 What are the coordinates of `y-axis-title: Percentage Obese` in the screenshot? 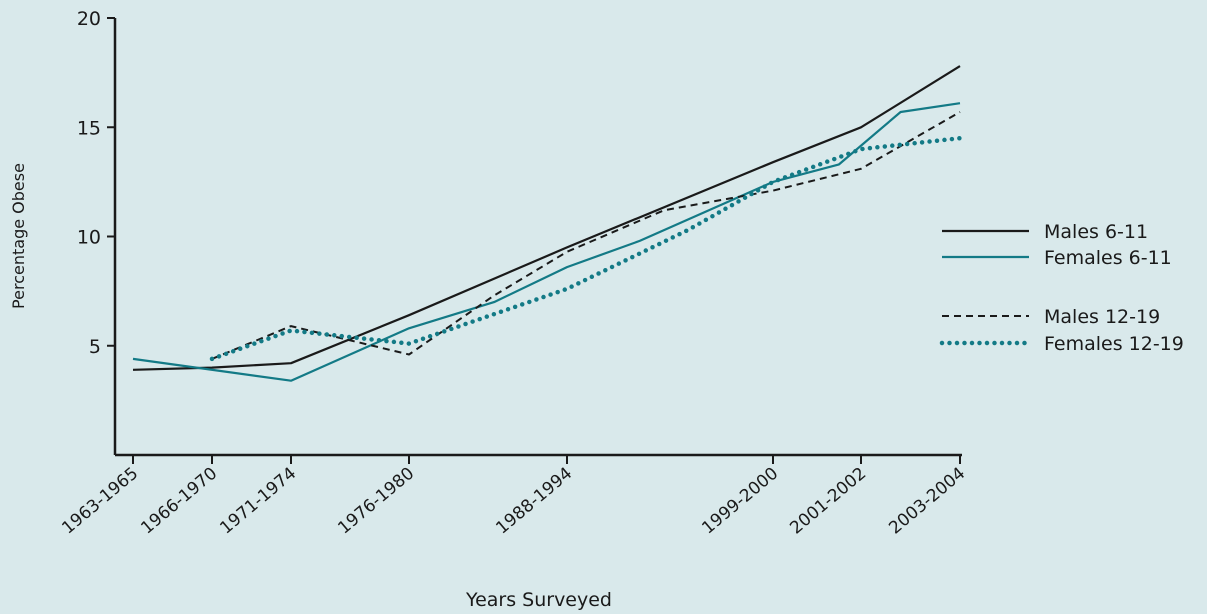 It's located at (18, 236).